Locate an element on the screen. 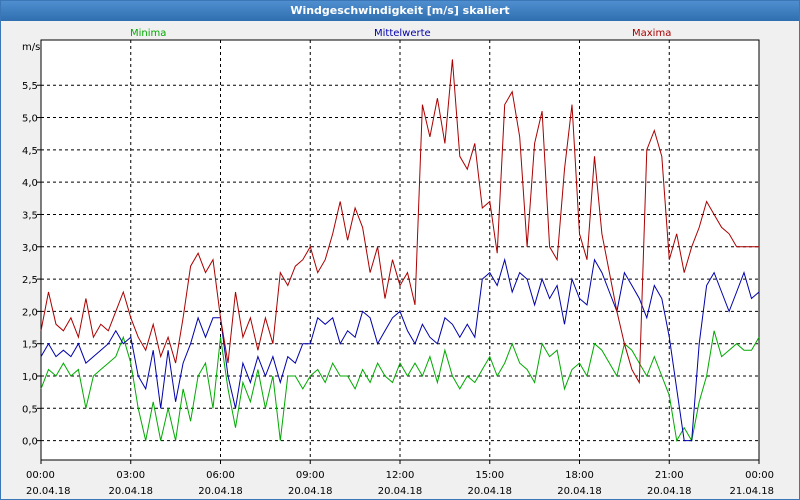  y-tick-label: 3,0 is located at coordinates (30, 248).